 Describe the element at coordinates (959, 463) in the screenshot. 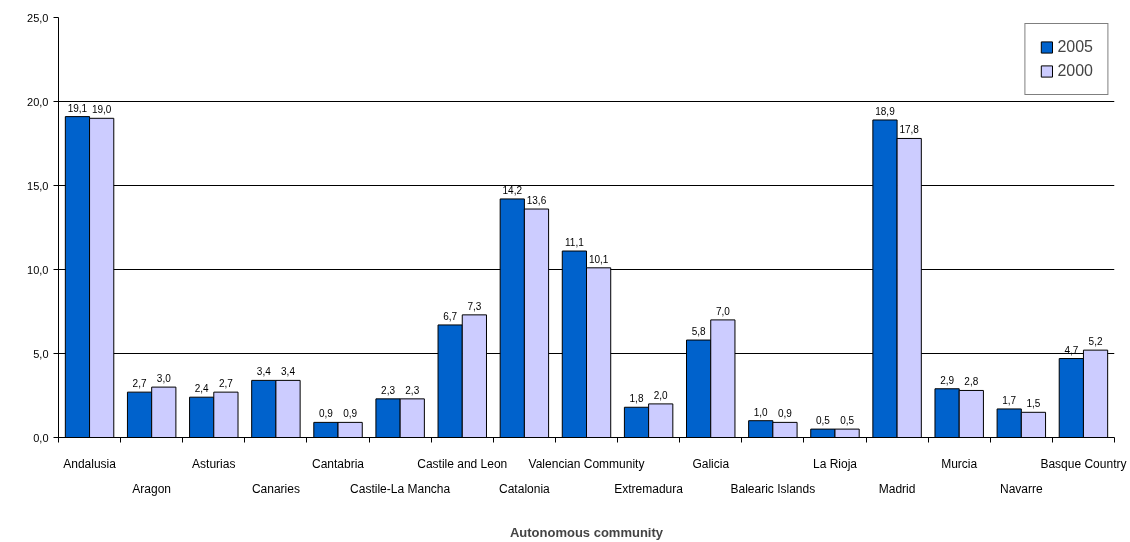

I see `x-tick-label: Murcia` at that location.